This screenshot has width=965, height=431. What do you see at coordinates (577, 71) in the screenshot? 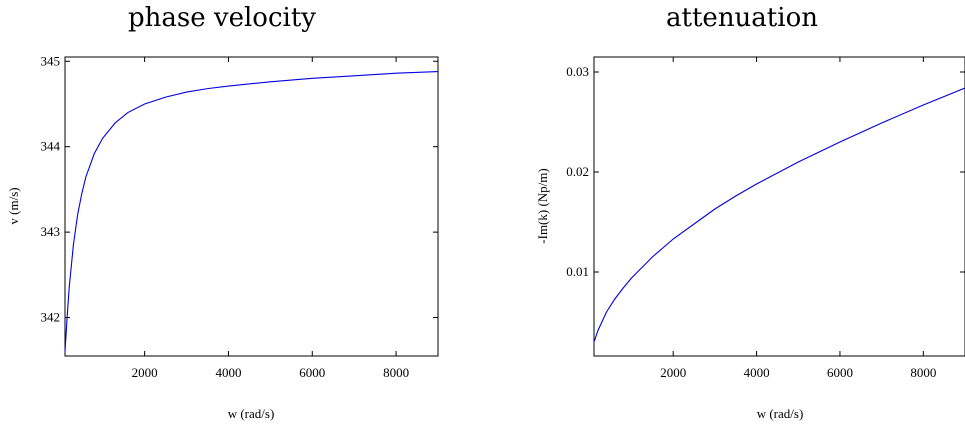
I see `y-tick-label: 0.03` at bounding box center [577, 71].